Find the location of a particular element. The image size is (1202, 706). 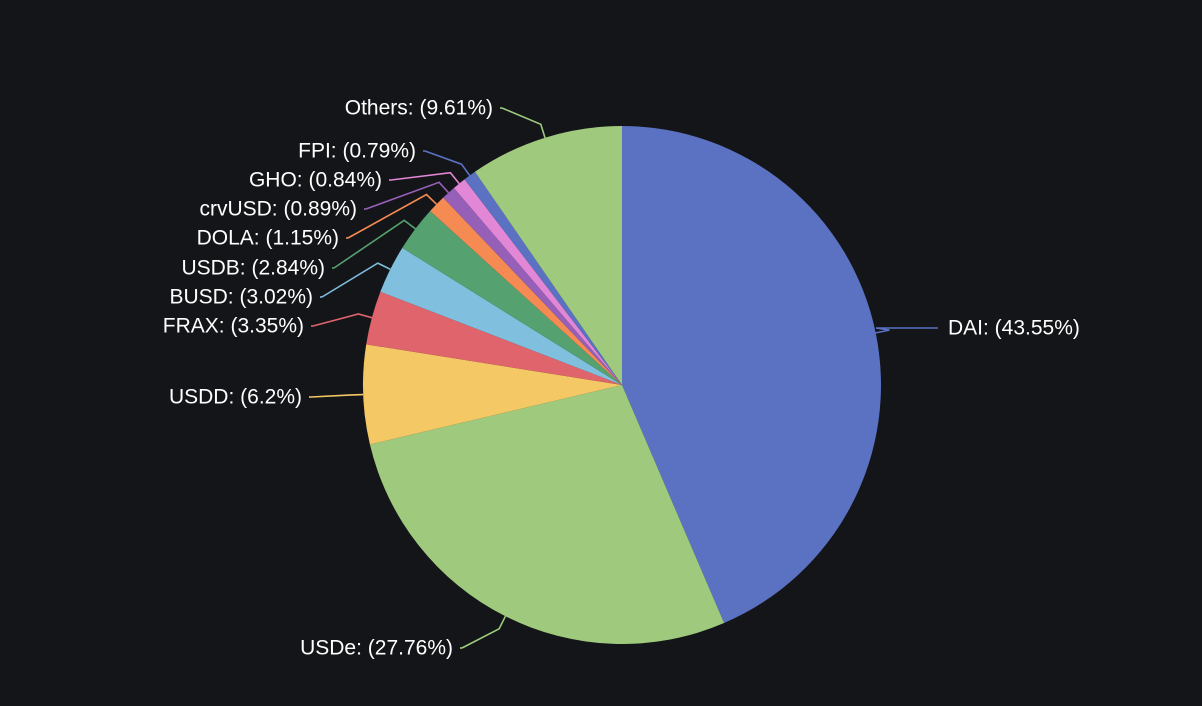

data-label-usdb: USDB: (2.84%) is located at coordinates (253, 268).